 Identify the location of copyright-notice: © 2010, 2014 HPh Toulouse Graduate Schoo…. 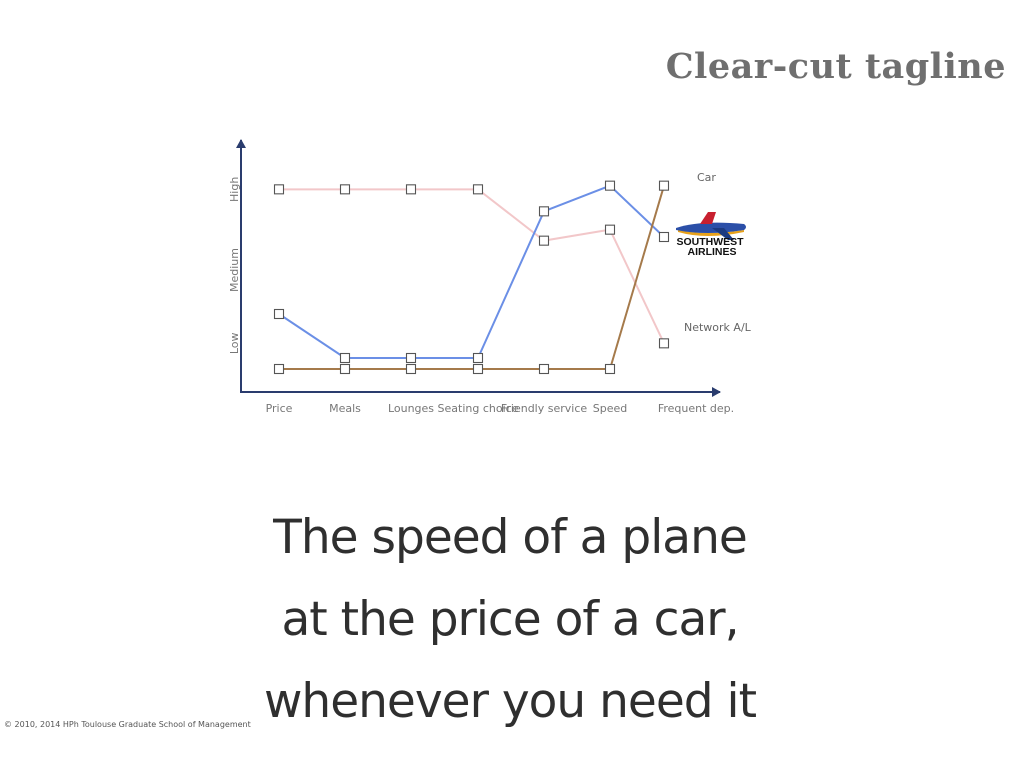
(127, 724).